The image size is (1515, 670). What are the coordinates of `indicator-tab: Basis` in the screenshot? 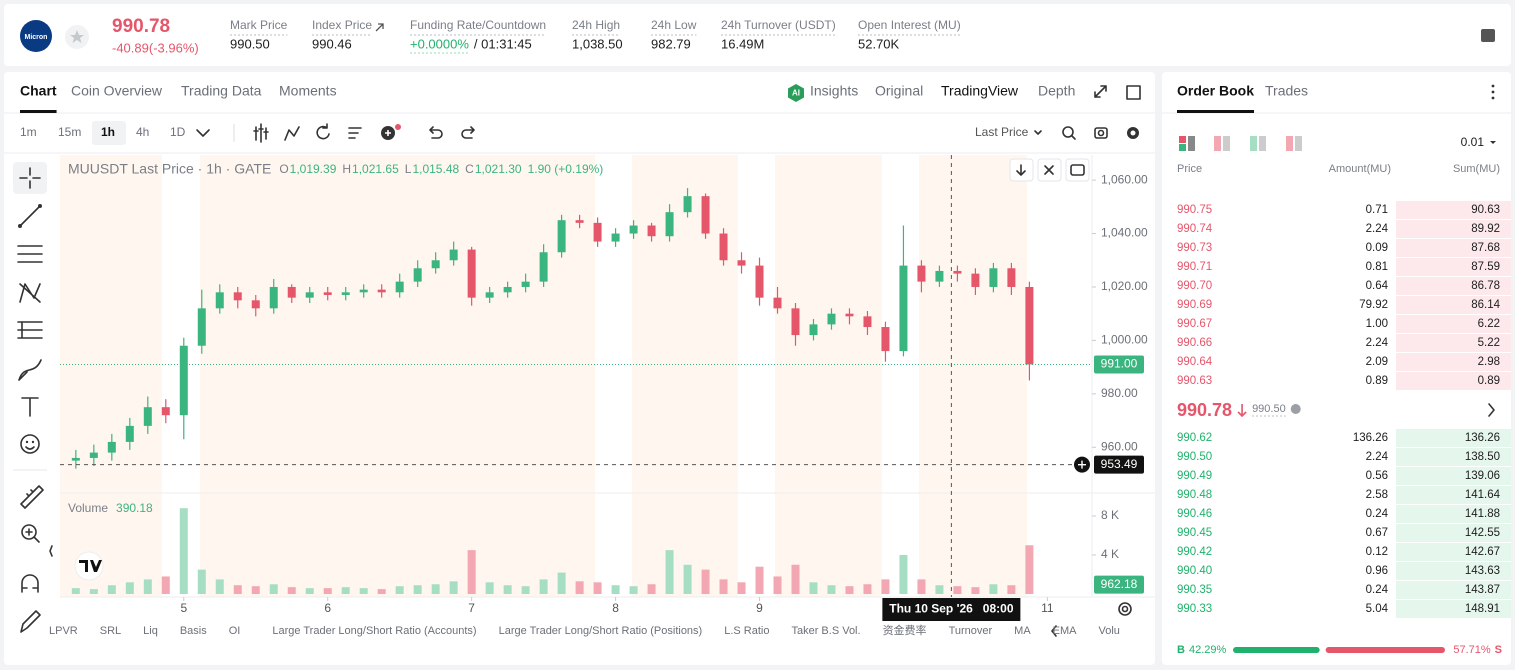 It's located at (193, 631).